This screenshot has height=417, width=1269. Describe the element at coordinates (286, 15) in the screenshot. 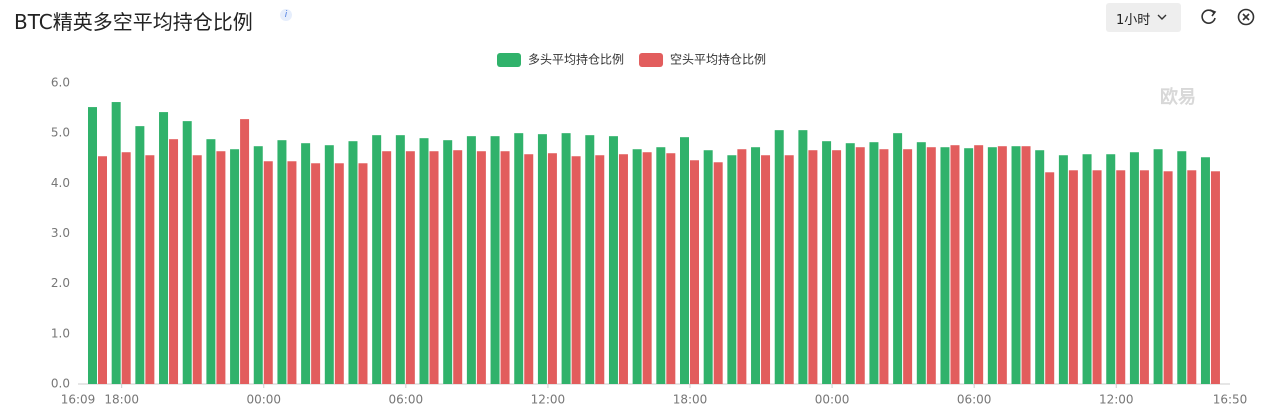

I see `info-icon: i` at that location.